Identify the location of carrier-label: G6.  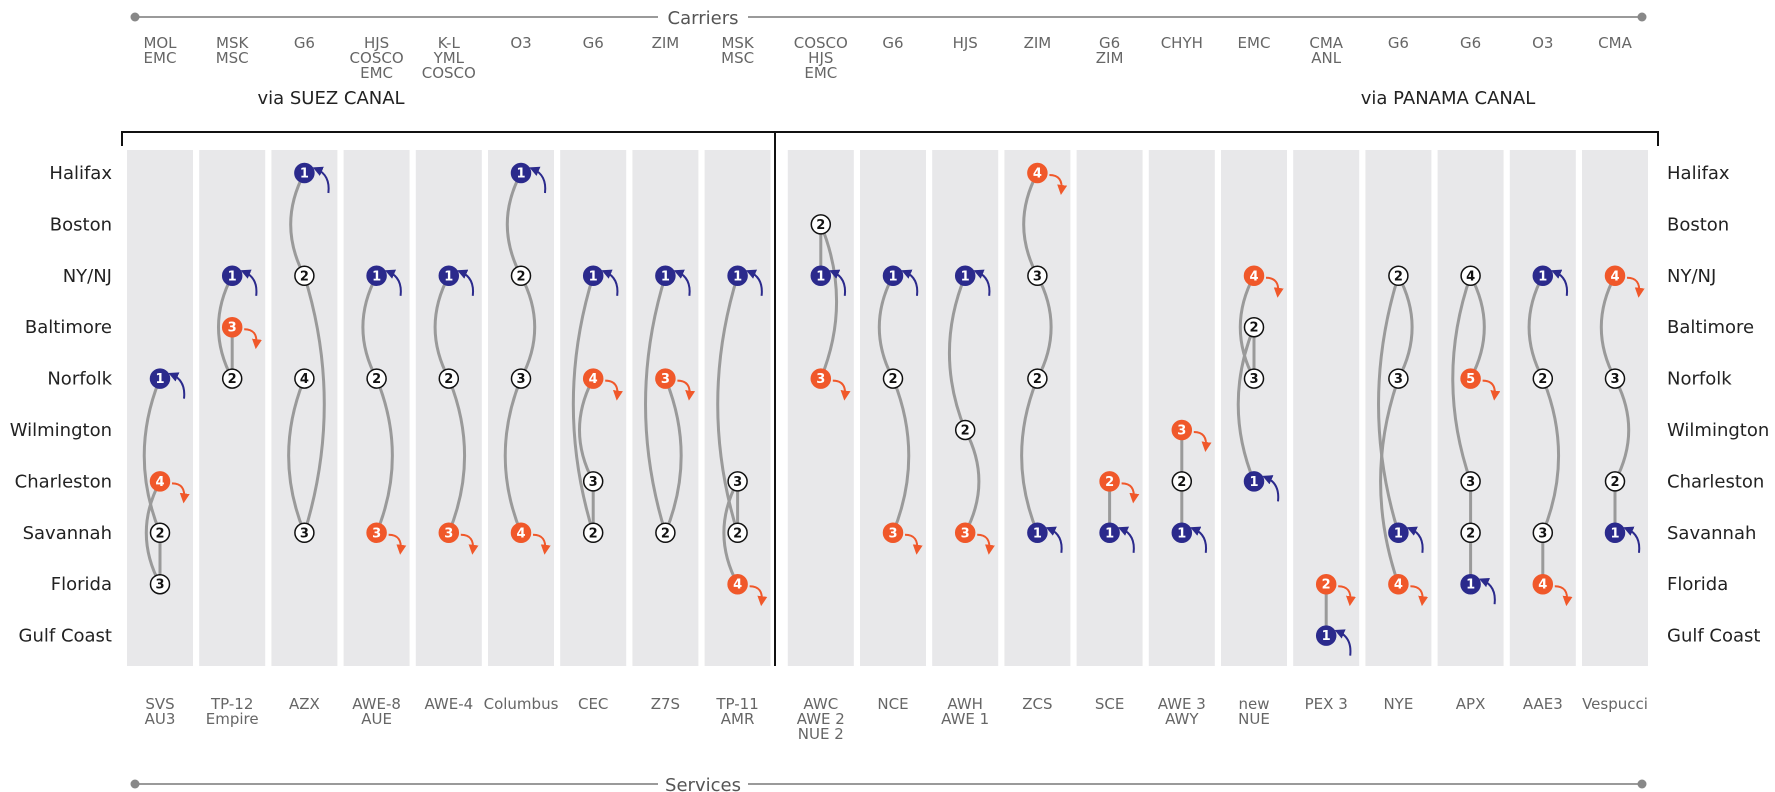
(1109, 43).